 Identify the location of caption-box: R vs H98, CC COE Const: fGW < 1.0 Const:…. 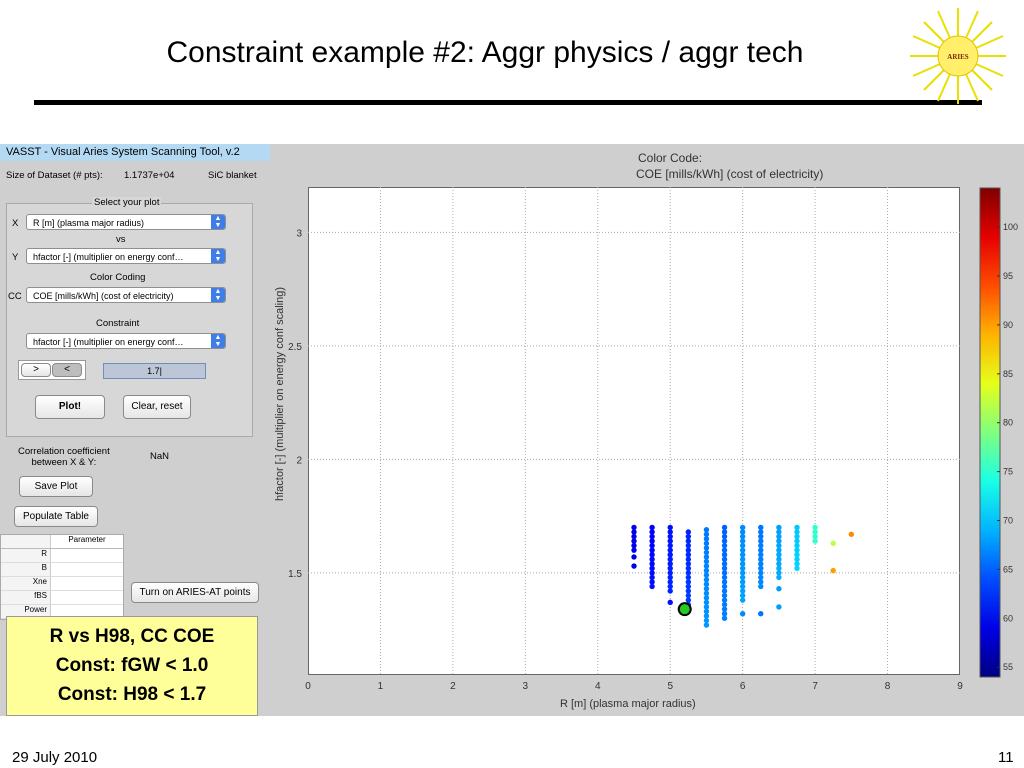
(132, 666).